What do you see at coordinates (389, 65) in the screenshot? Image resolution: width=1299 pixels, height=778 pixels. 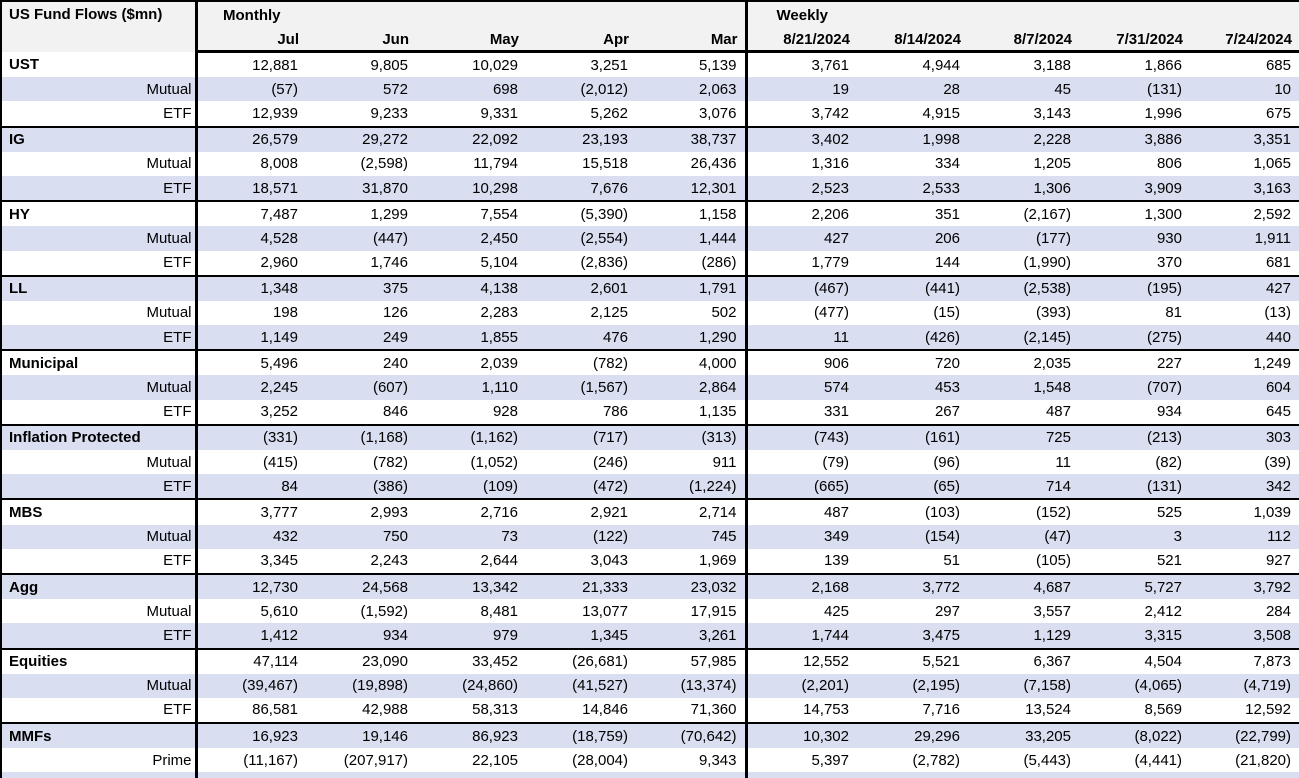 I see `cell: 9,805` at bounding box center [389, 65].